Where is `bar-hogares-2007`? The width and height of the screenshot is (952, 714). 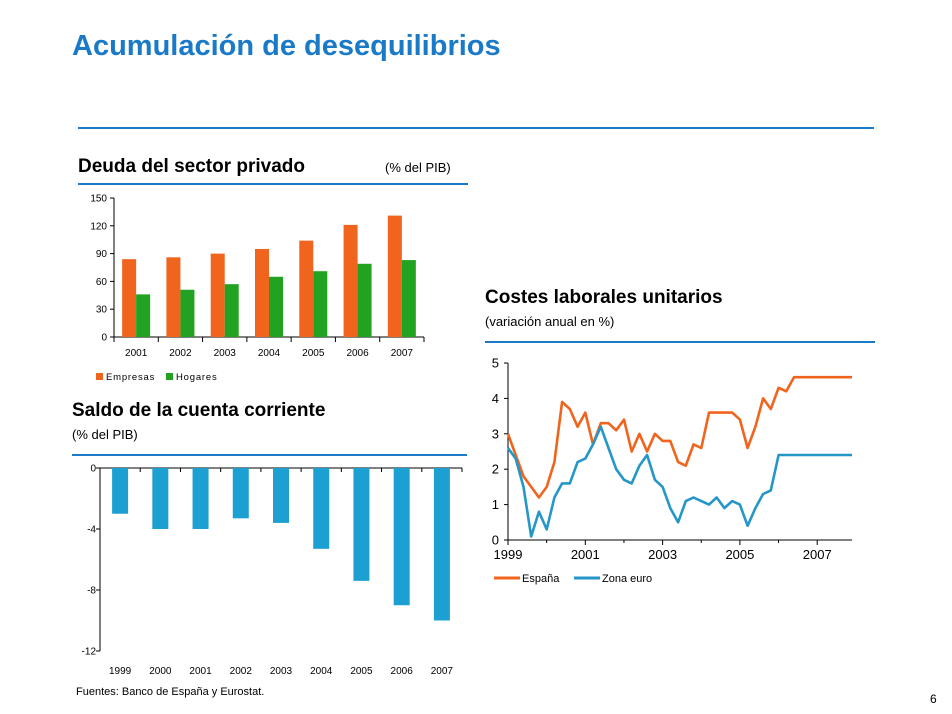
bar-hogares-2007 is located at coordinates (408, 298).